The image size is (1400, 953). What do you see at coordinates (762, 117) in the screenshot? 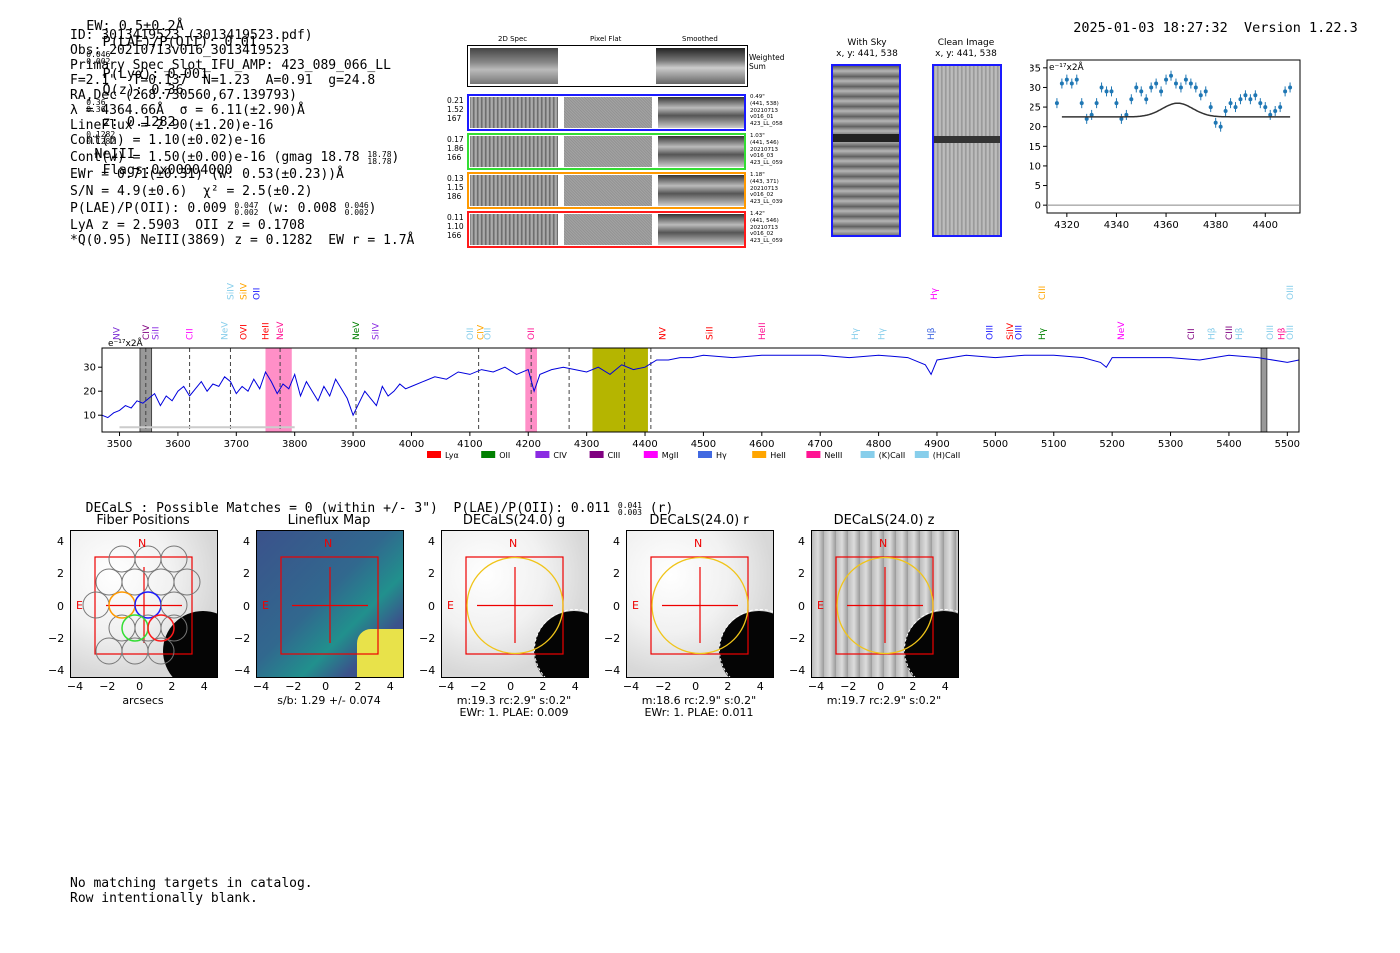
I see `cutout-right-label: v016_01` at bounding box center [762, 117].